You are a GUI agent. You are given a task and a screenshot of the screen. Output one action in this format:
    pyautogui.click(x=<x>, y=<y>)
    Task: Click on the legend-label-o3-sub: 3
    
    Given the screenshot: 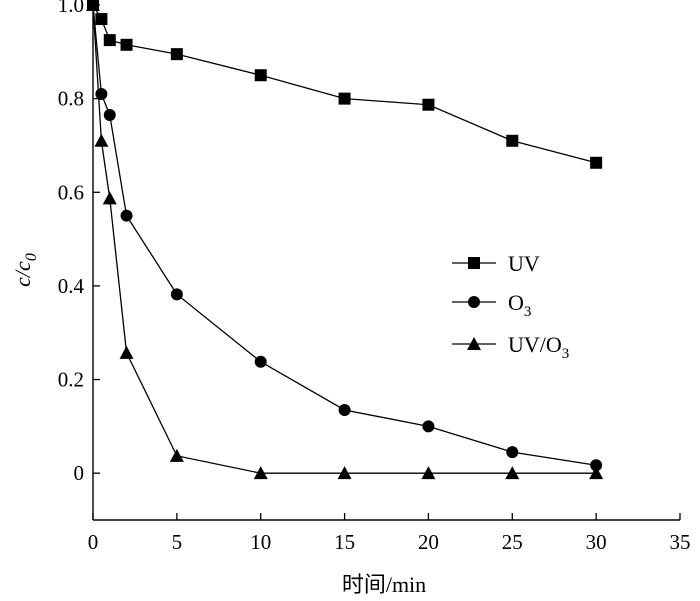 What is the action you would take?
    pyautogui.click(x=528, y=312)
    